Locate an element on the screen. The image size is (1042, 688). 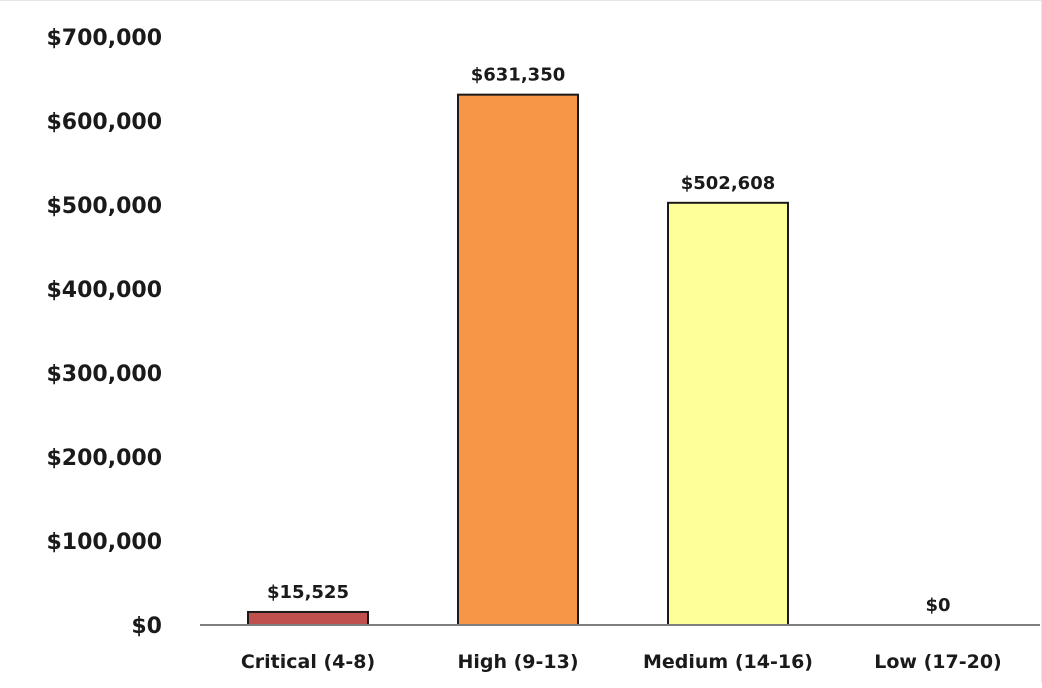
bar-high is located at coordinates (518, 359).